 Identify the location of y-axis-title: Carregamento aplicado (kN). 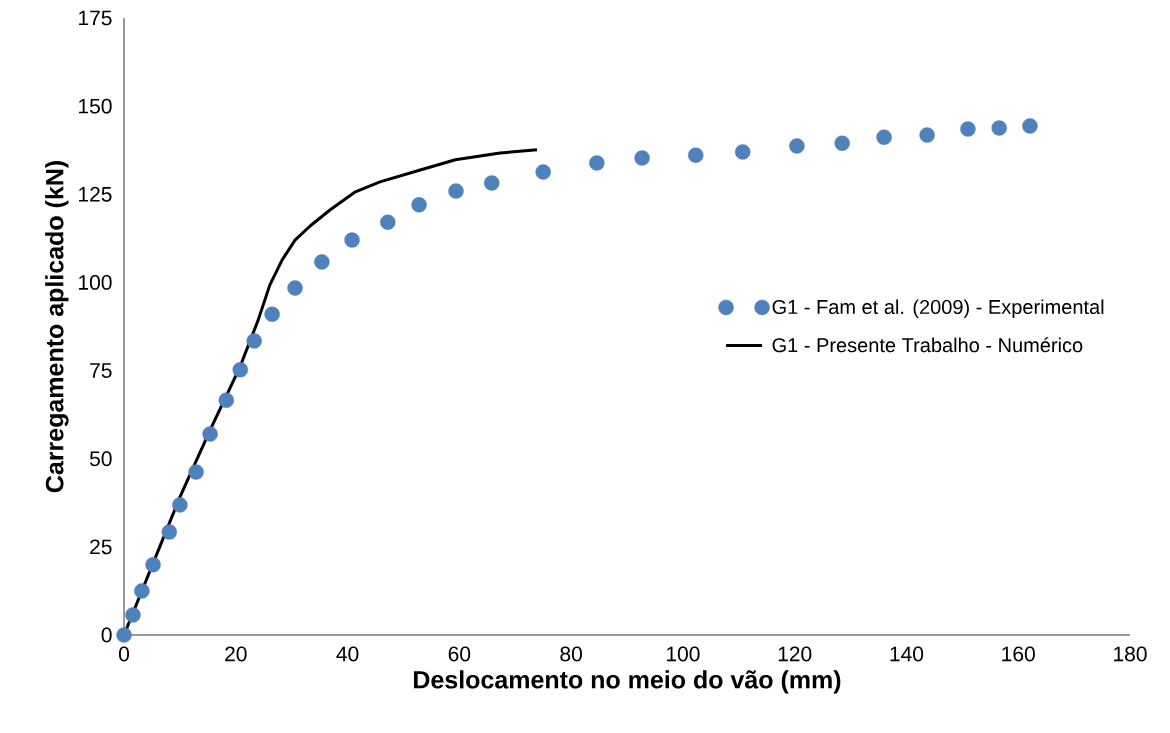
(57, 327).